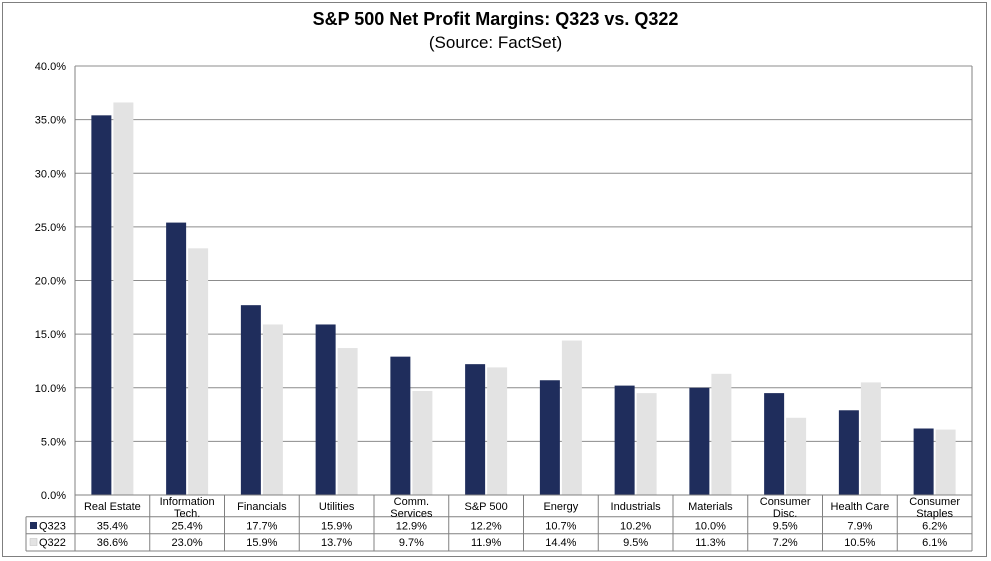 This screenshot has width=991, height=561. Describe the element at coordinates (337, 507) in the screenshot. I see `category-label: Utilities` at that location.